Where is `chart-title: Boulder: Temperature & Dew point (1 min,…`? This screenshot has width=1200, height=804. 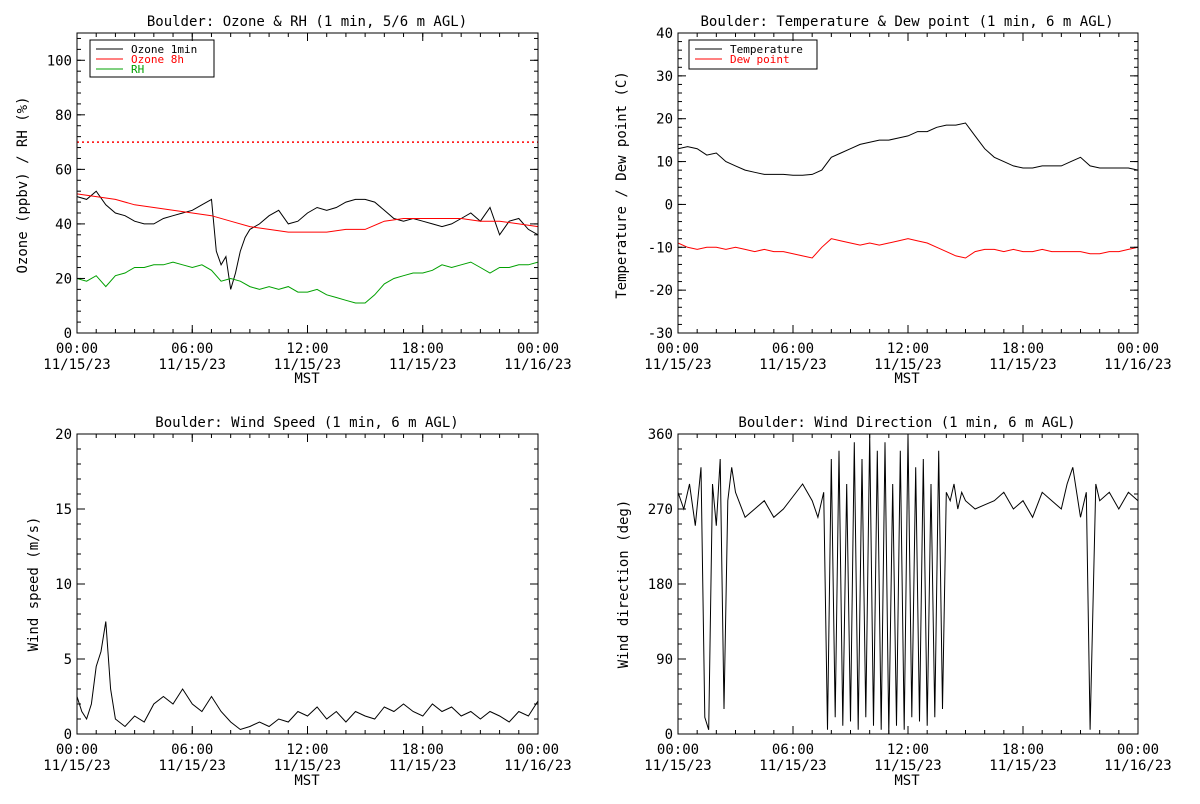
chart-title: Boulder: Temperature & Dew point (1 min,… is located at coordinates (906, 22).